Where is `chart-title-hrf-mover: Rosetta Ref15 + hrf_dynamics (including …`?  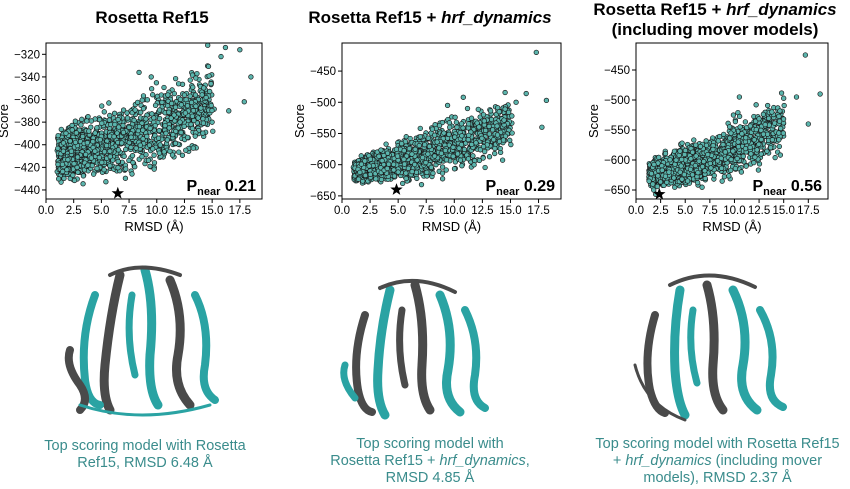
chart-title-hrf-mover: Rosetta Ref15 + hrf_dynamics (including … is located at coordinates (712, 20).